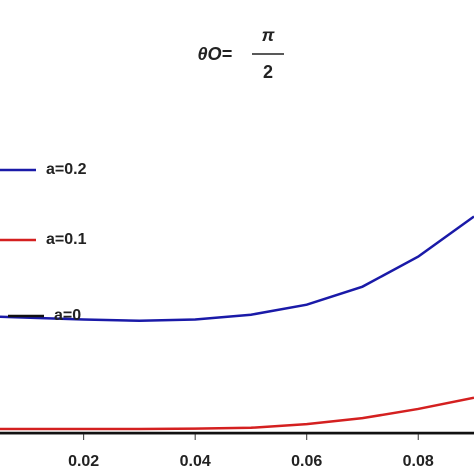 The height and width of the screenshot is (474, 474). Describe the element at coordinates (214, 54) in the screenshot. I see `title-prefix: θO=` at that location.